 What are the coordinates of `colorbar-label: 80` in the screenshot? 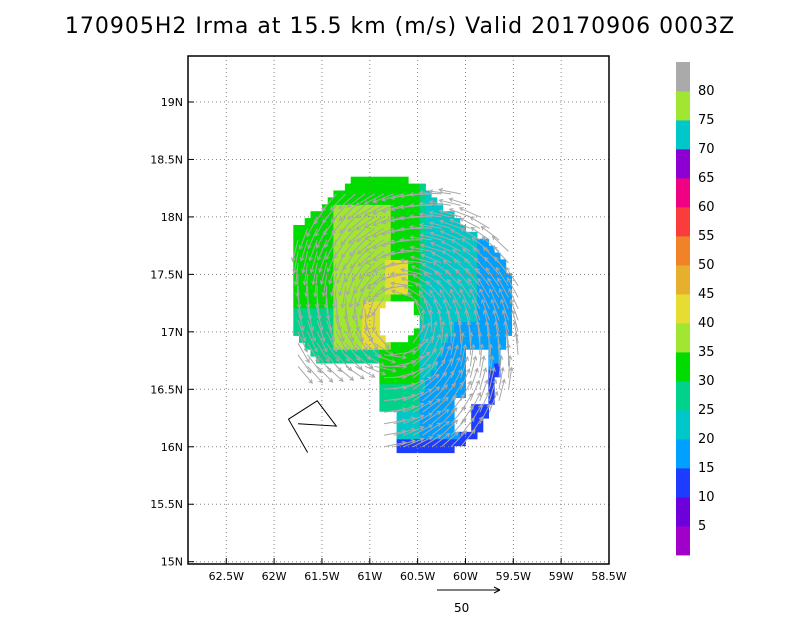 It's located at (706, 91).